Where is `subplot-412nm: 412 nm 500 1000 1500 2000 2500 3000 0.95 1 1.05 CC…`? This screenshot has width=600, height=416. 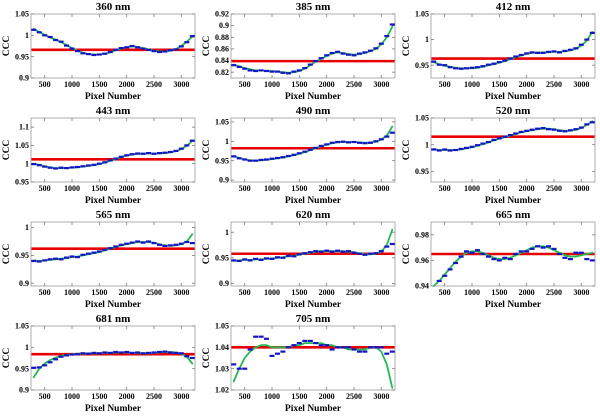
subplot-412nm: 412 nm 500 1000 1500 2000 2500 3000 0.95 1 1.05 CC… is located at coordinates (500, 52).